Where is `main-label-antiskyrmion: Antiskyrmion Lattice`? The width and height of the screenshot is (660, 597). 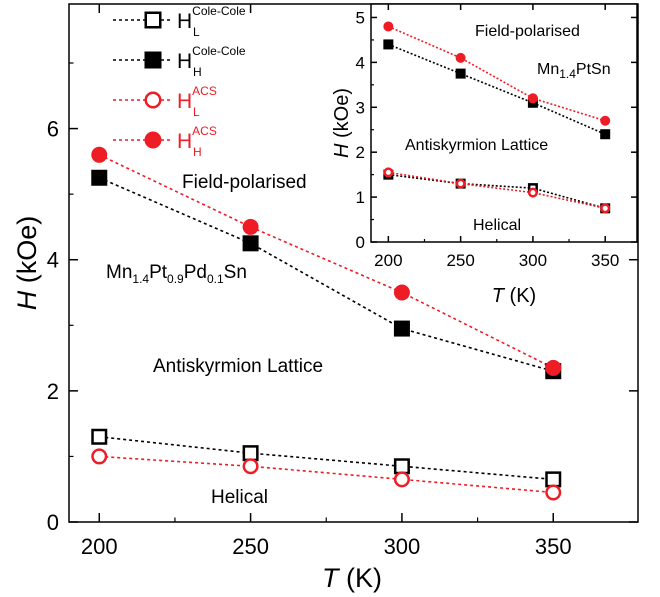
main-label-antiskyrmion: Antiskyrmion Lattice is located at coordinates (238, 366).